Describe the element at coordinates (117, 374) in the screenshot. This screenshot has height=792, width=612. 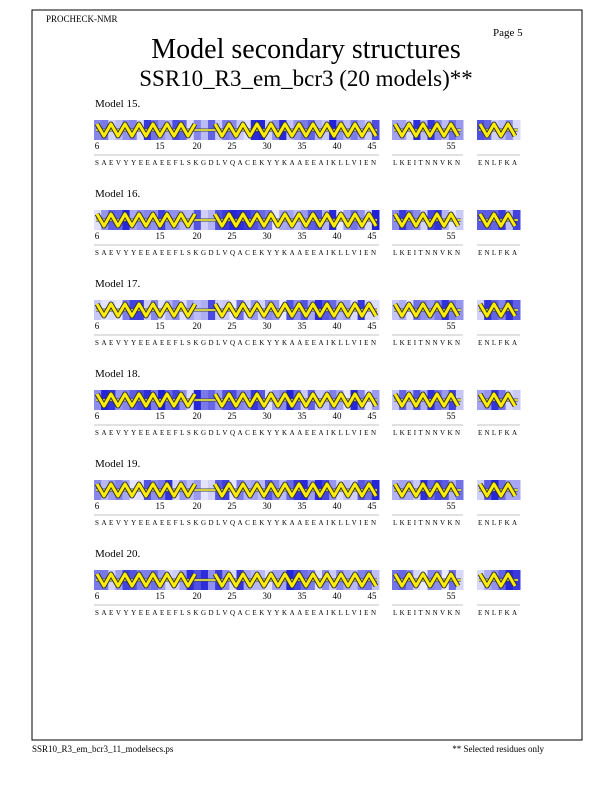
I see `model-label: Model 18.` at that location.